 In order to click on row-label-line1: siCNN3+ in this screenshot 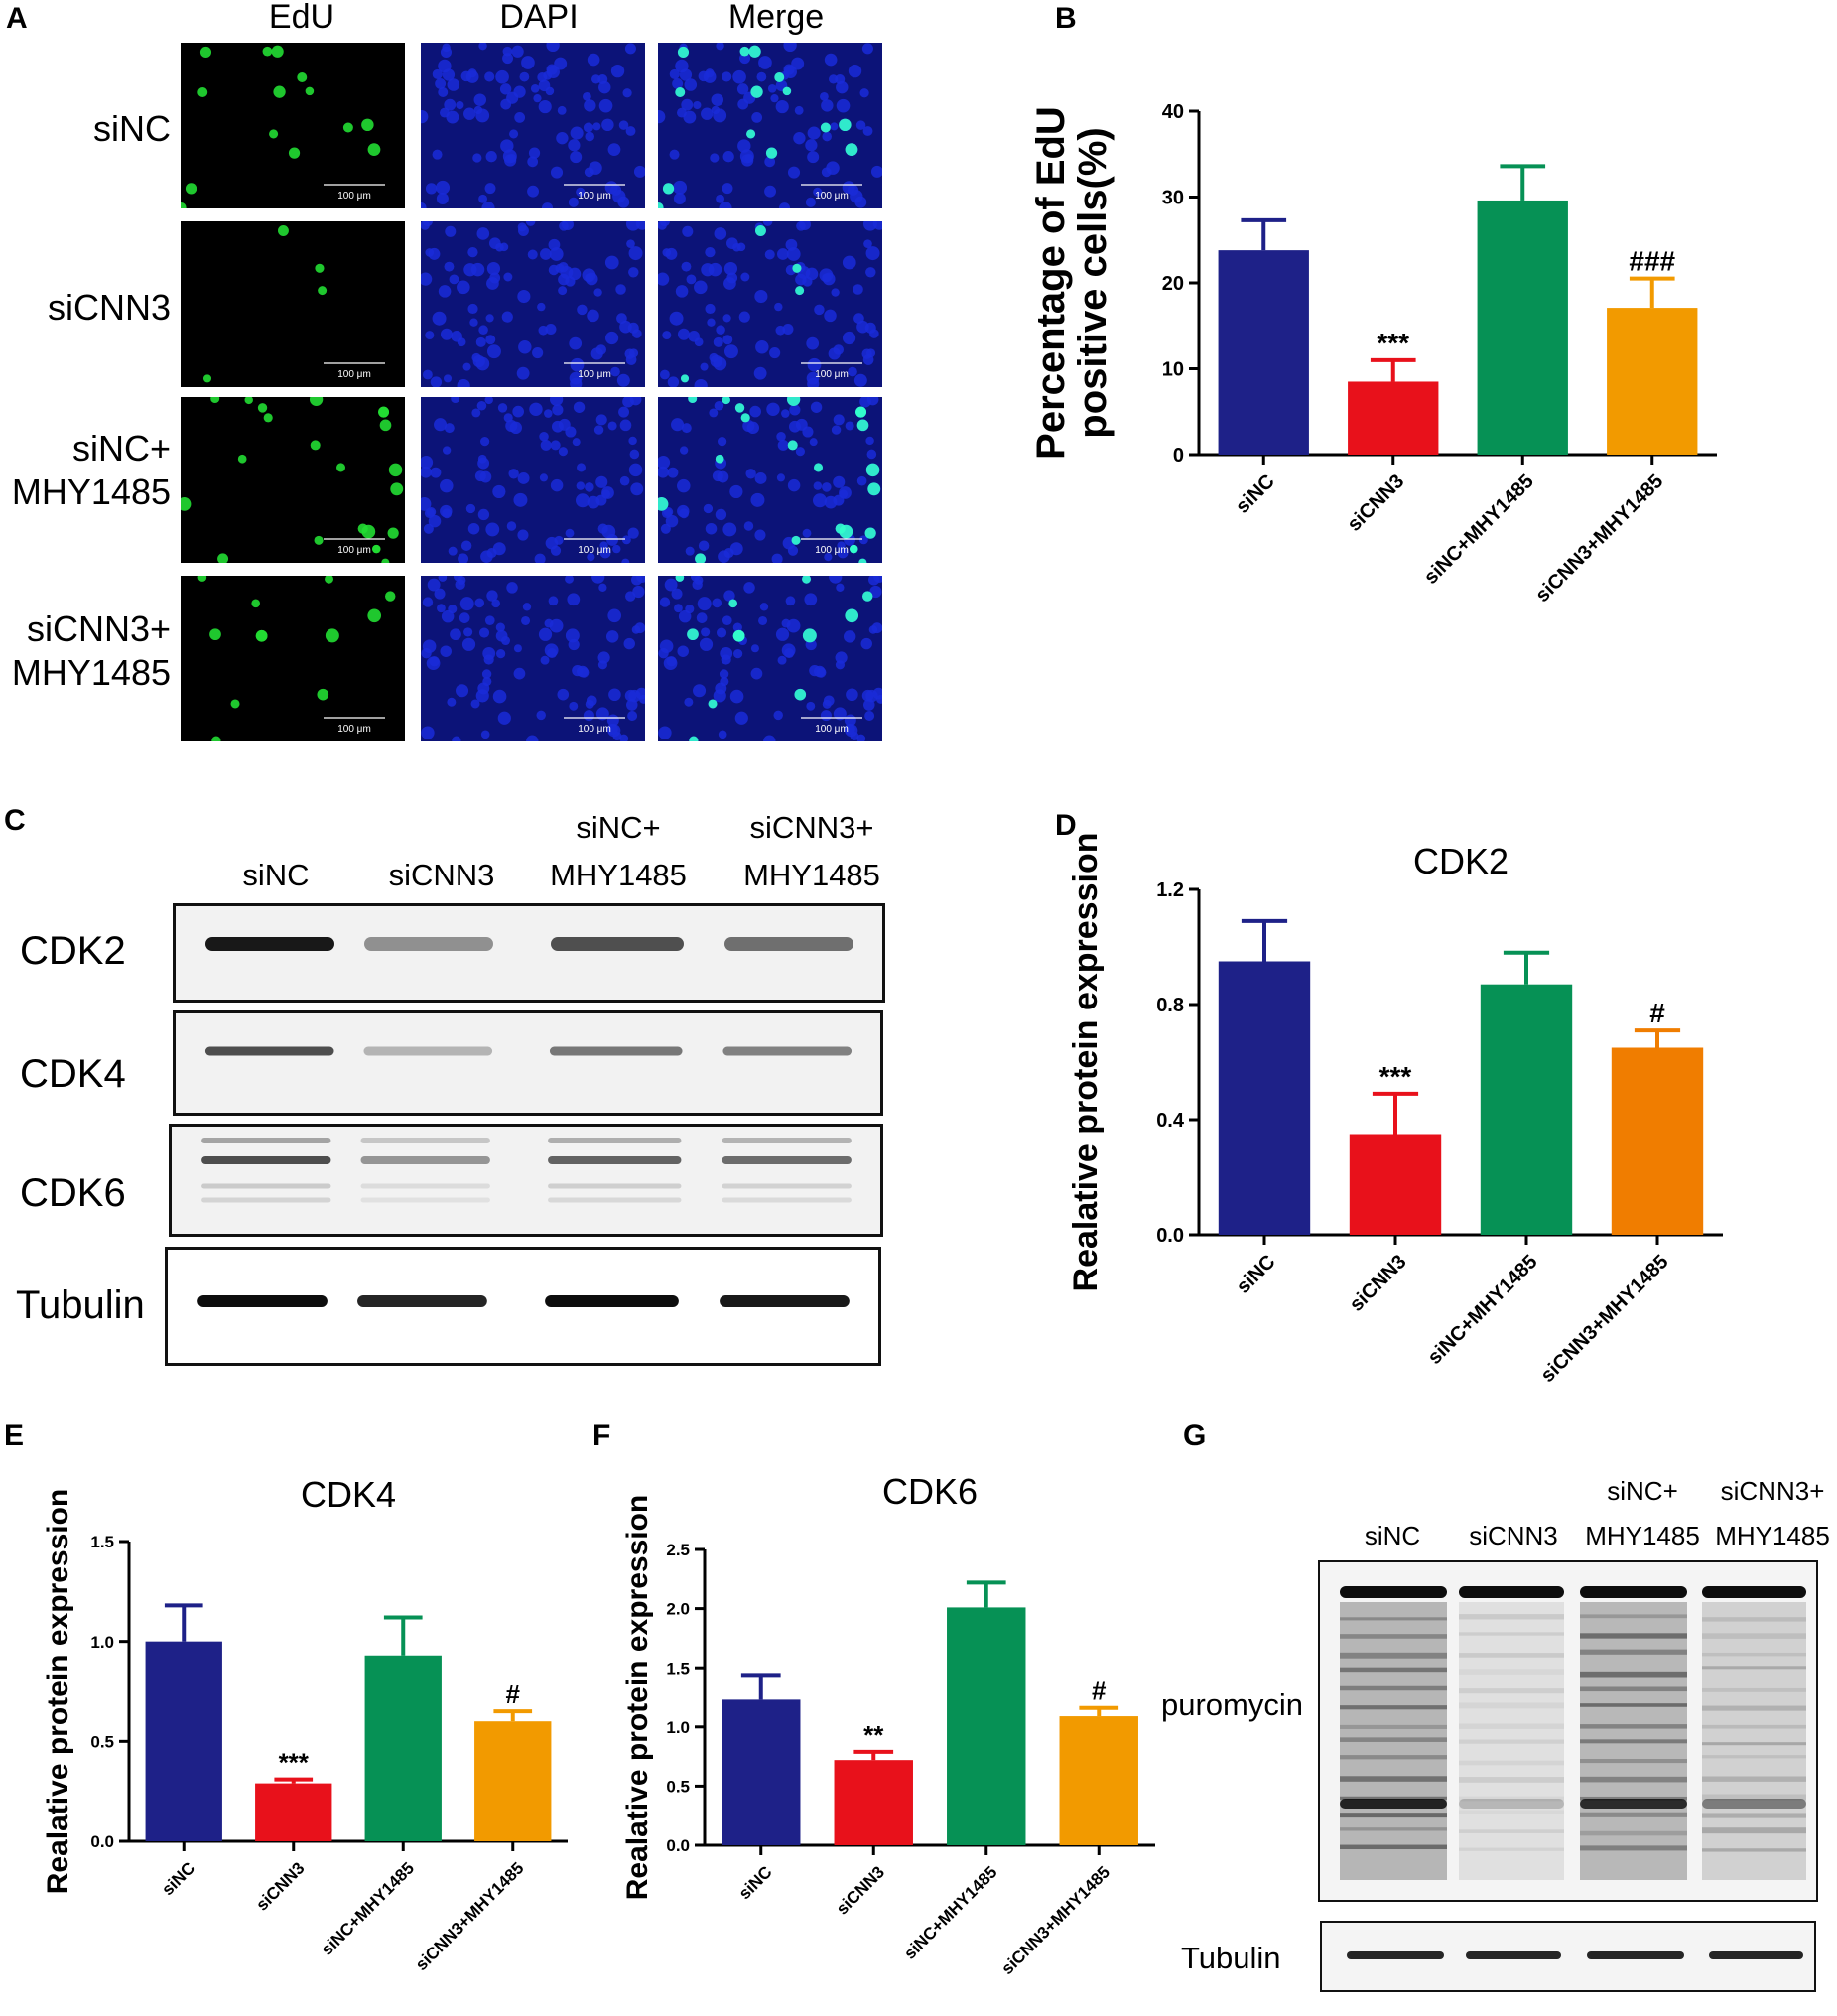, I will do `click(98, 629)`.